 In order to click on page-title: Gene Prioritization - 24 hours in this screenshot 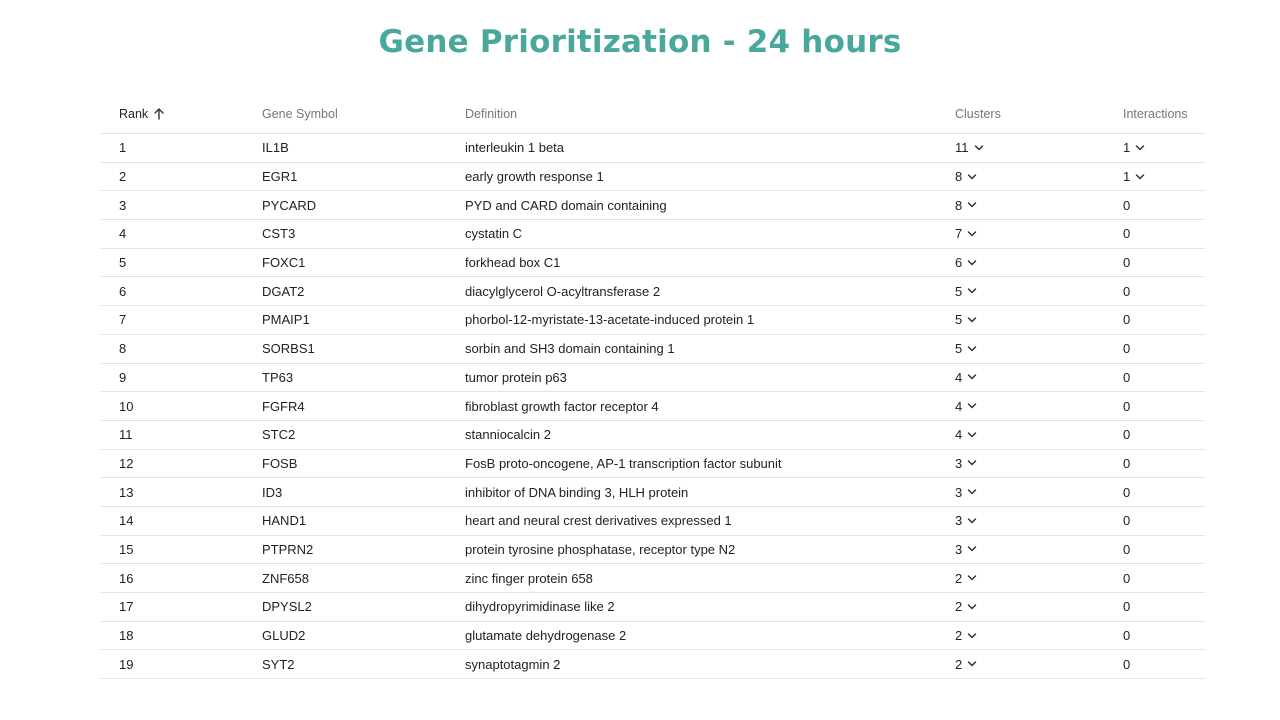, I will do `click(640, 42)`.